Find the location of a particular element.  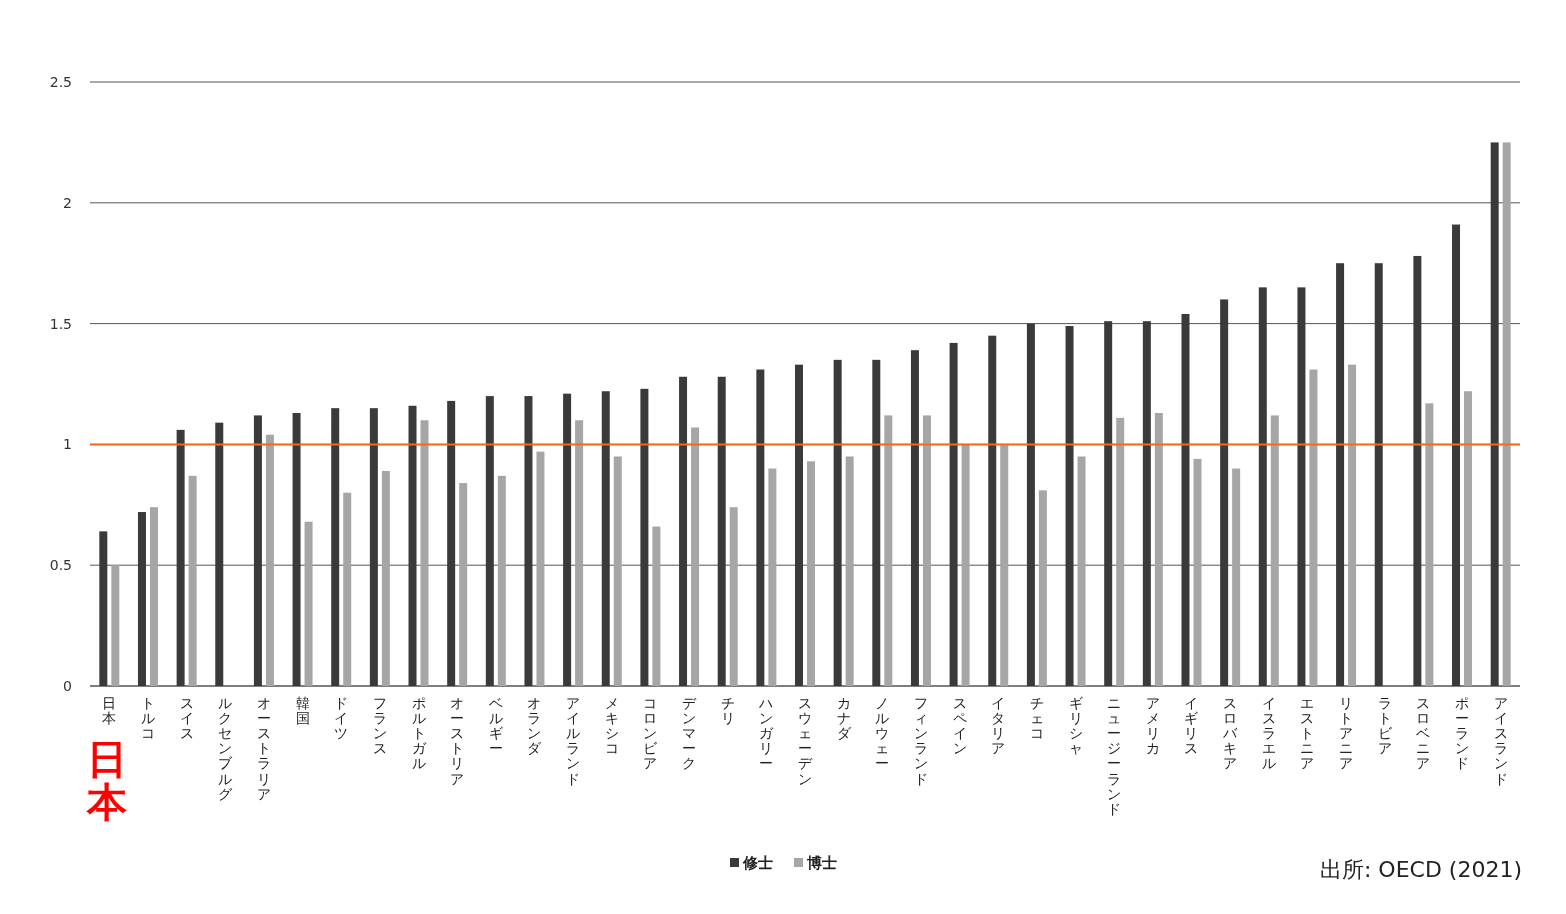

legend-label: 博士 is located at coordinates (821, 863).